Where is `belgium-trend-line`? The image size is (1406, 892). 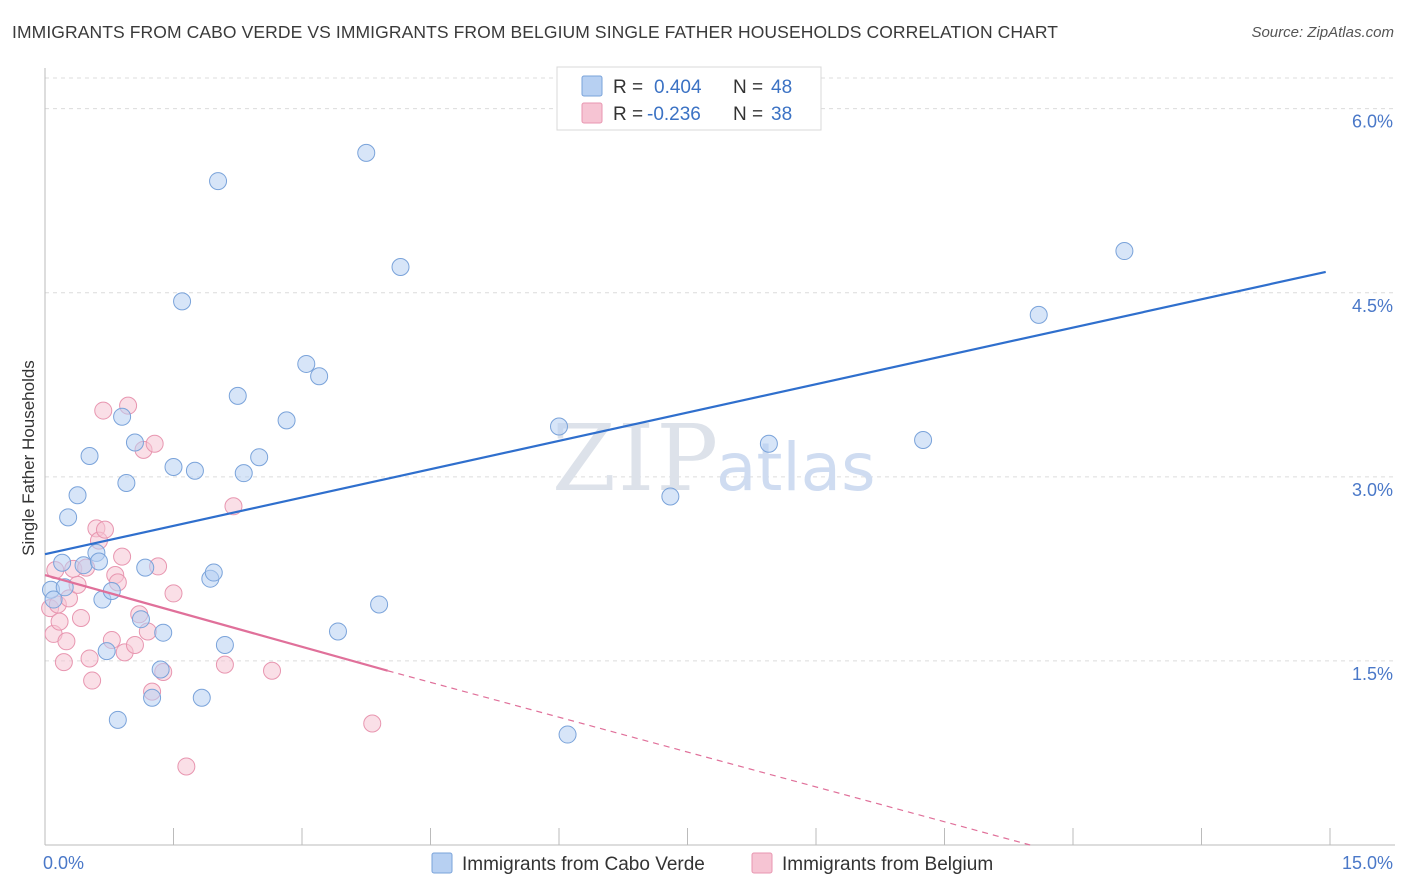
belgium-trend-line is located at coordinates (216, 622).